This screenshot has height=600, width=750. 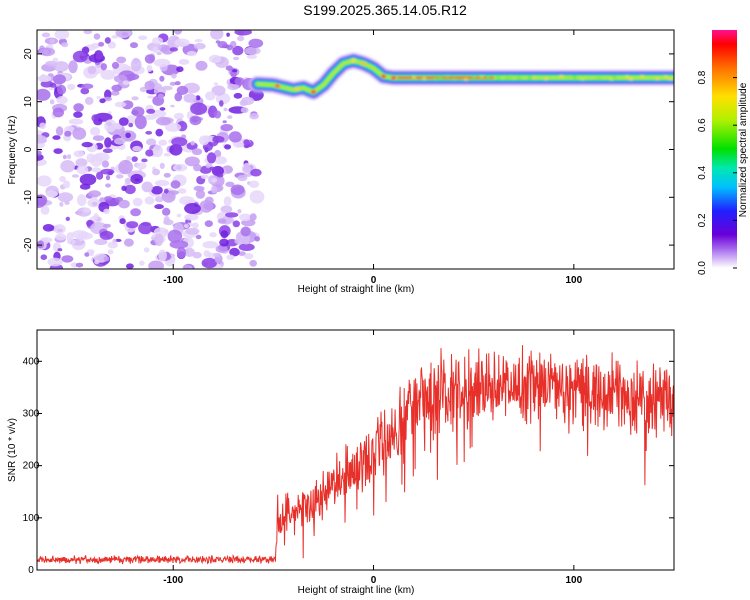 I want to click on colorbar-tick-label: 0.4, so click(x=702, y=172).